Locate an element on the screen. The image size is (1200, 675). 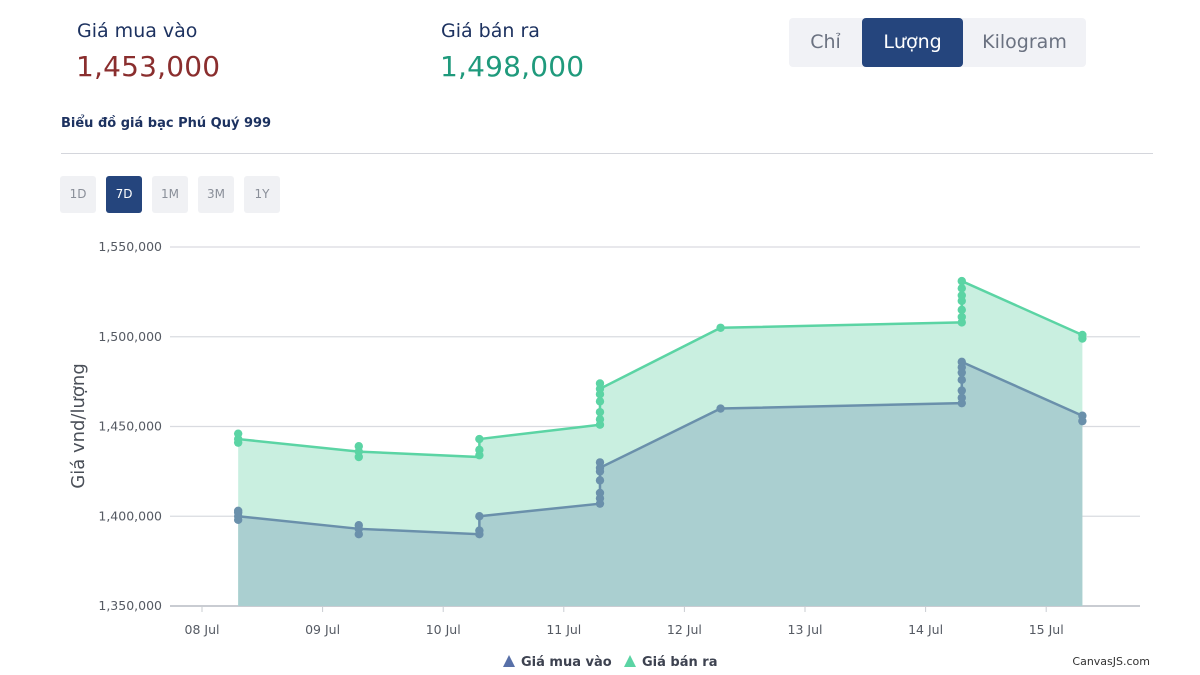
range-button-7d: 7D is located at coordinates (124, 194).